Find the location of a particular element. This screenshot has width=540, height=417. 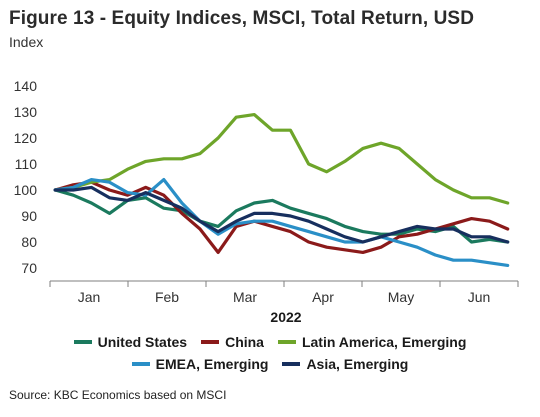

y-tick-label: 110 is located at coordinates (26, 164).